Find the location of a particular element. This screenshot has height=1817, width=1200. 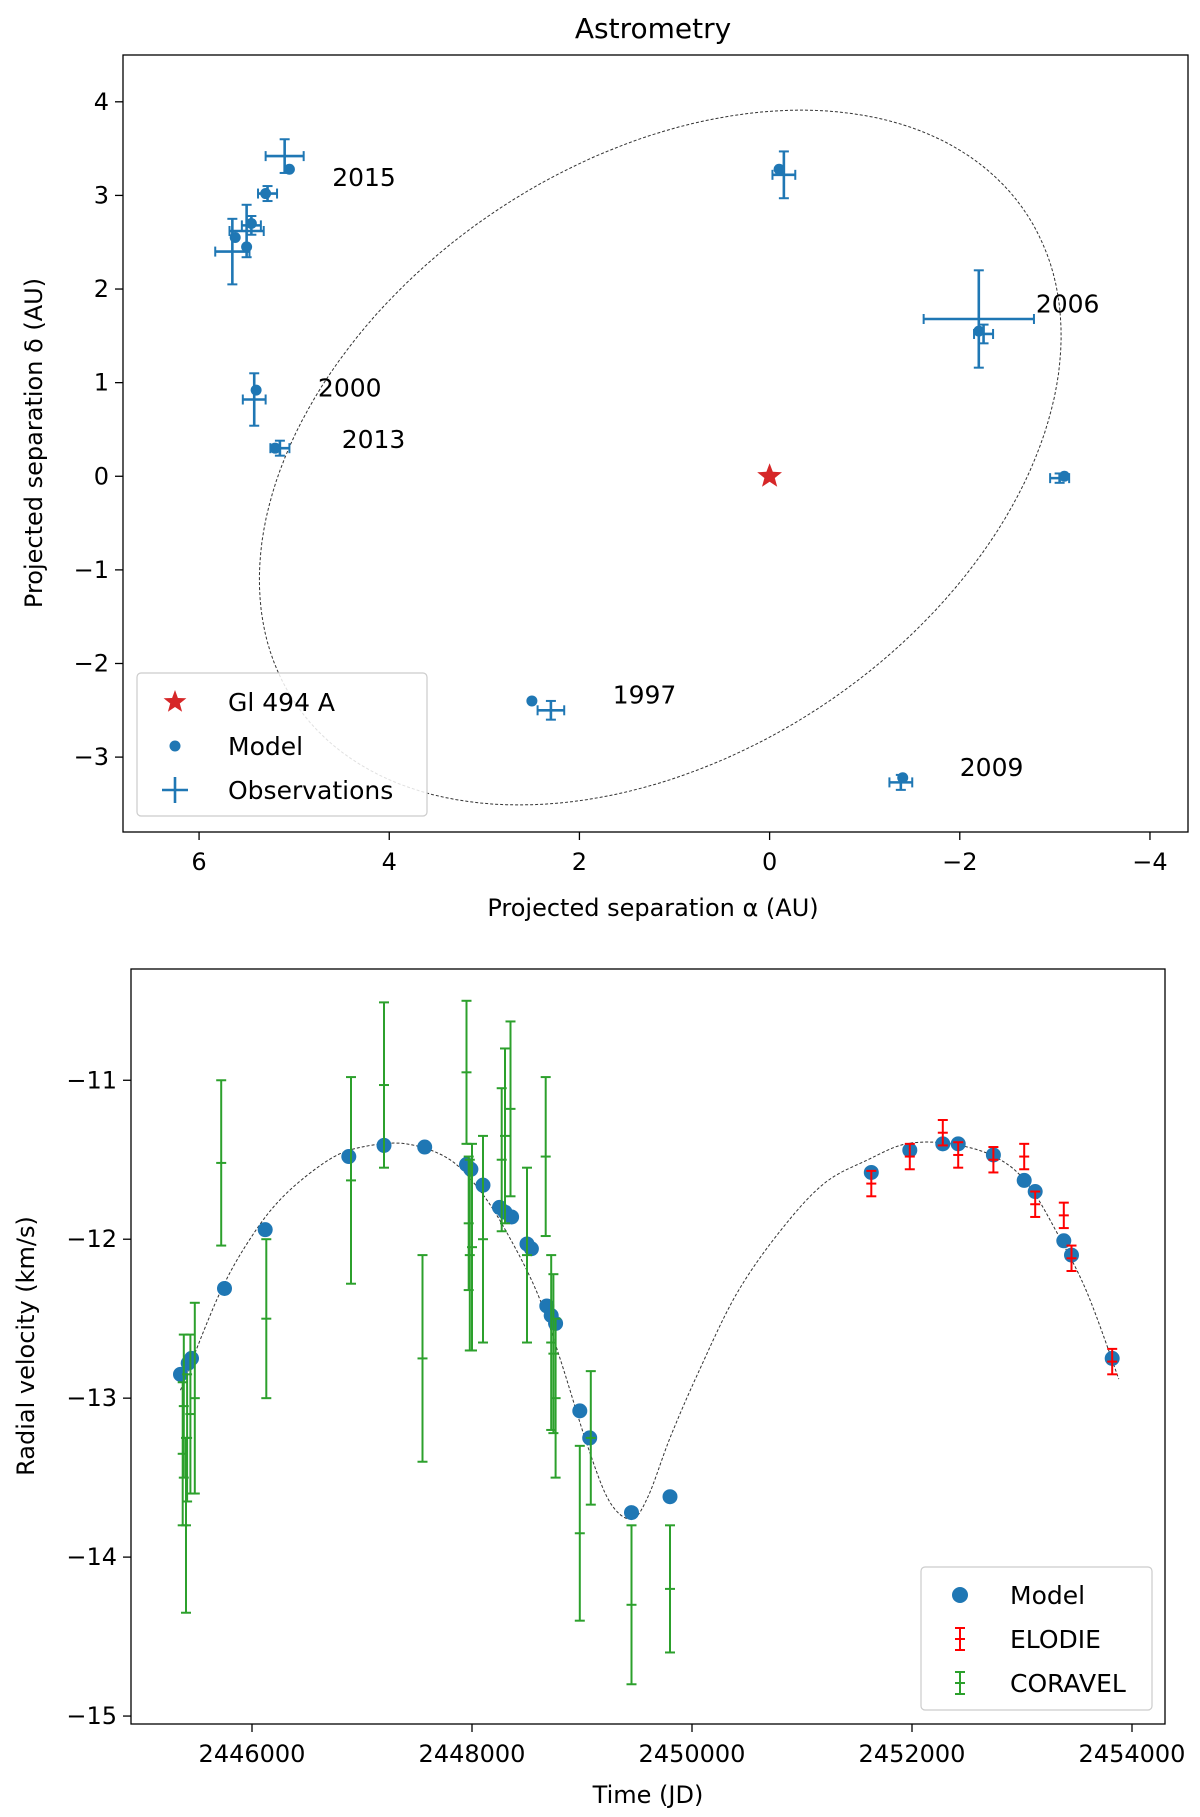

astrometry-x-axis-label: Projected separation α (AU) is located at coordinates (652, 908).